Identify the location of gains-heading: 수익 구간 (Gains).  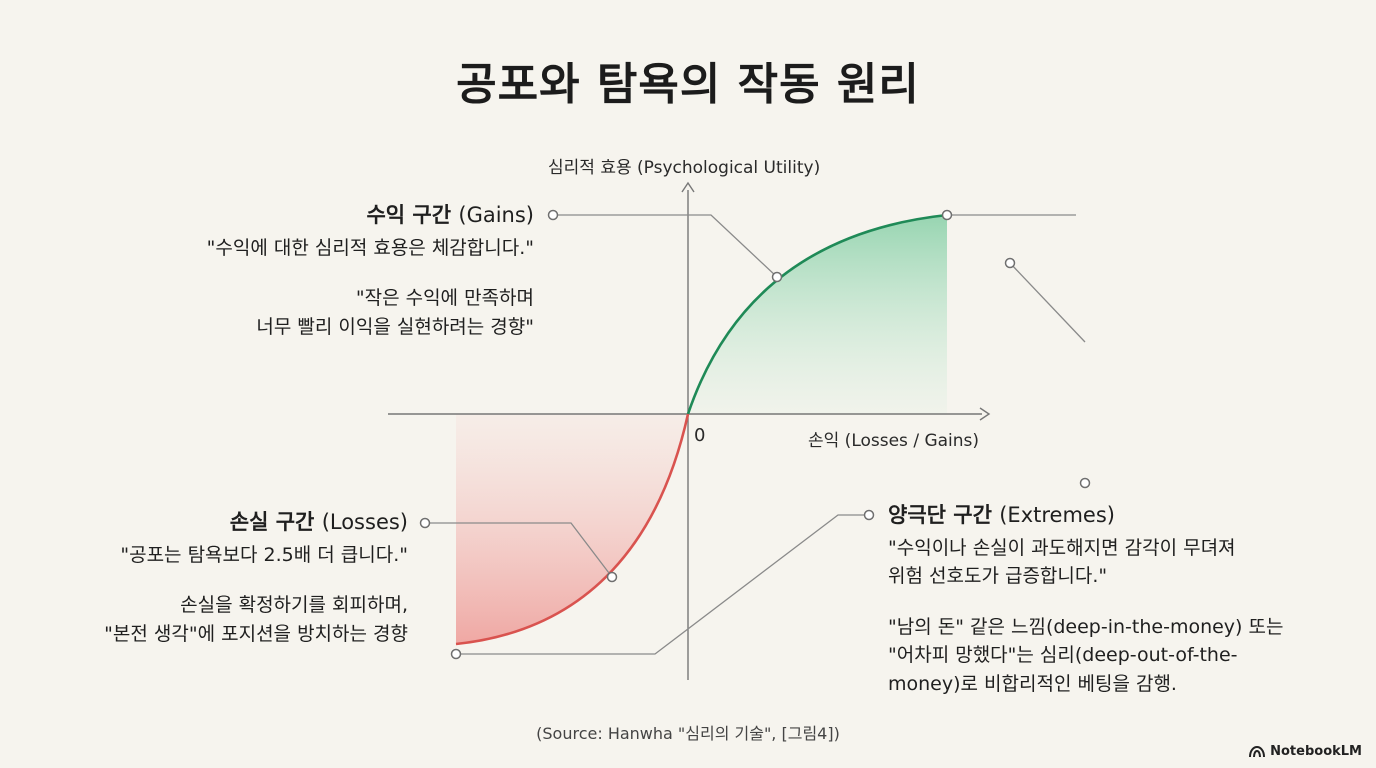
(370, 216).